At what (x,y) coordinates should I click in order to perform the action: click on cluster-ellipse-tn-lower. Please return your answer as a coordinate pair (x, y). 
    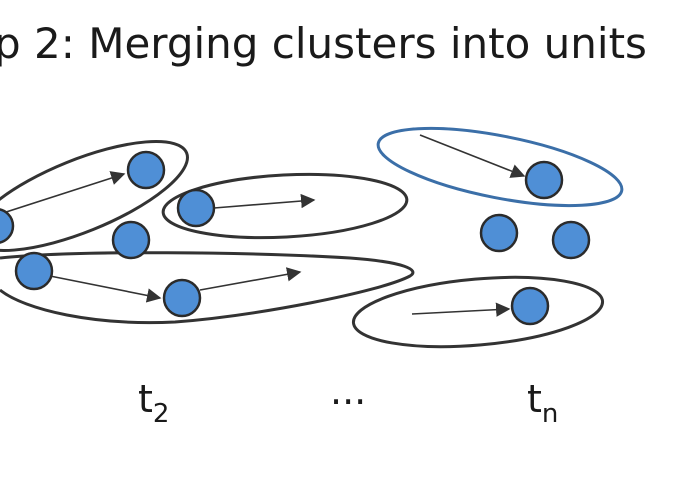
    Looking at the image, I should click on (478, 312).